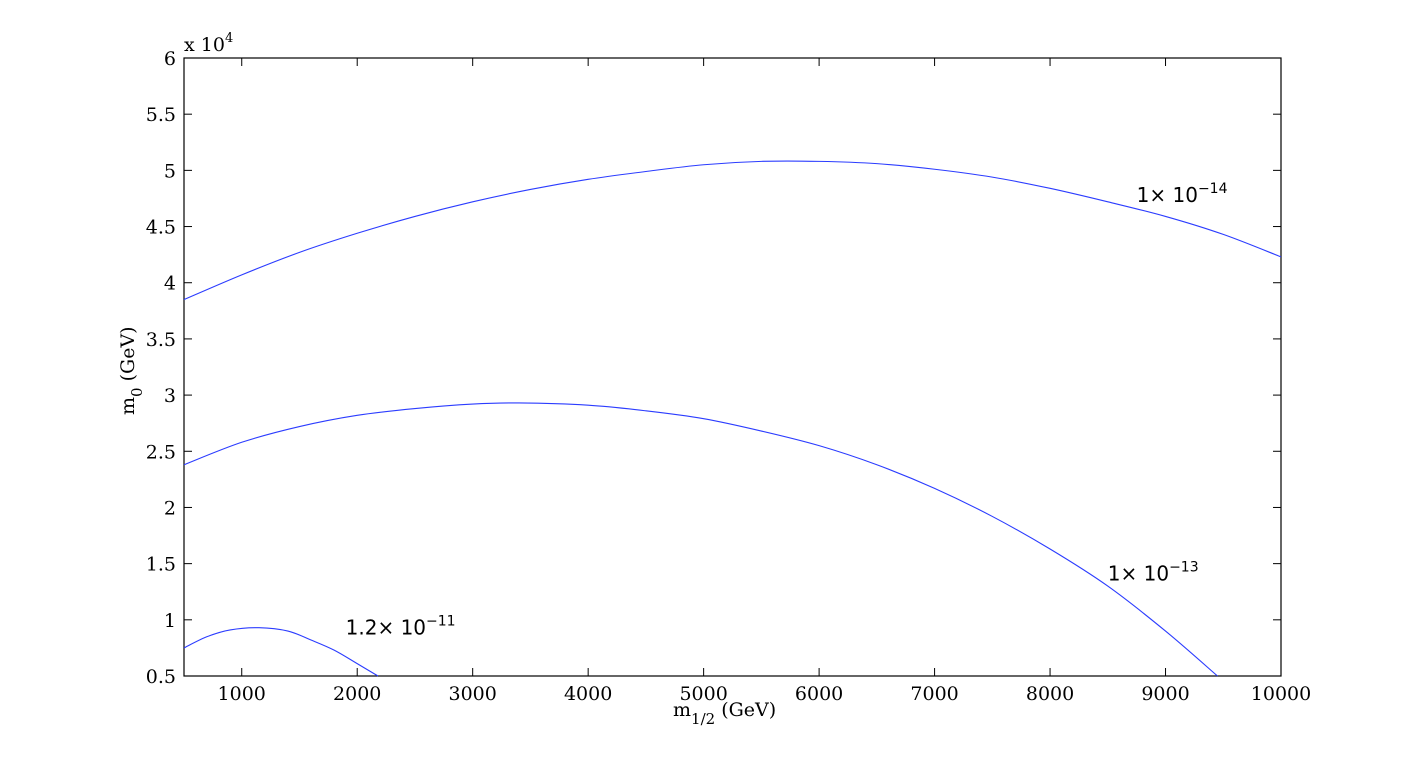 This screenshot has height=761, width=1416. What do you see at coordinates (128, 356) in the screenshot?
I see `y-axis-title-unit: (GeV)` at bounding box center [128, 356].